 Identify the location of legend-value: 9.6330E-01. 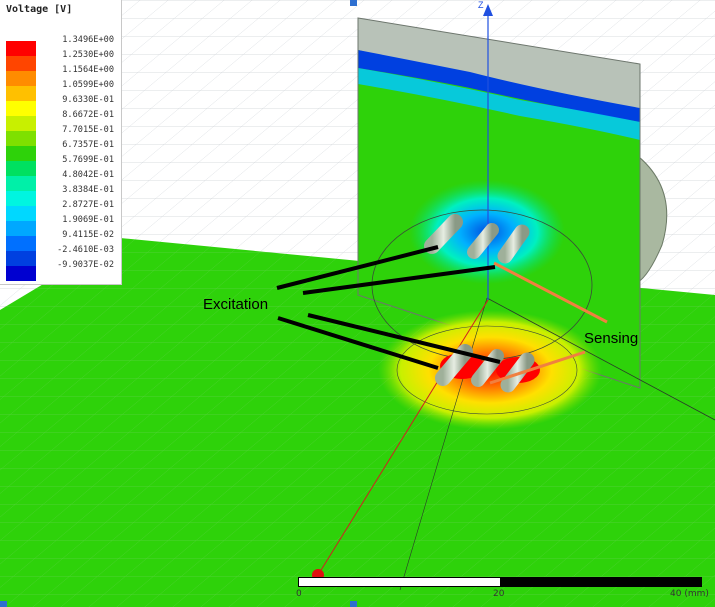
(88, 100).